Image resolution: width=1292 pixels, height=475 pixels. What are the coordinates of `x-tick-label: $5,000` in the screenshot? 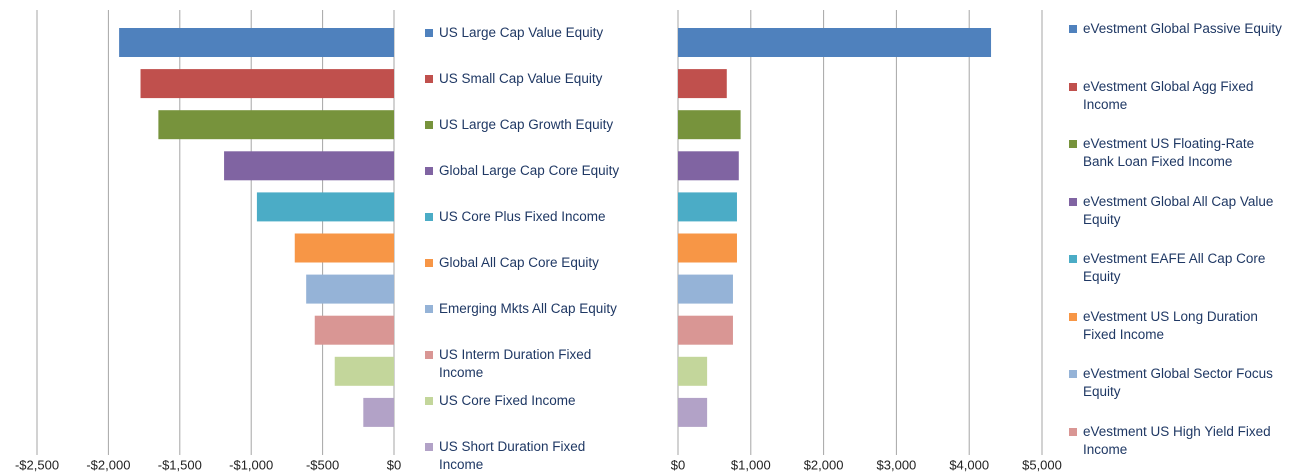 It's located at (1042, 464).